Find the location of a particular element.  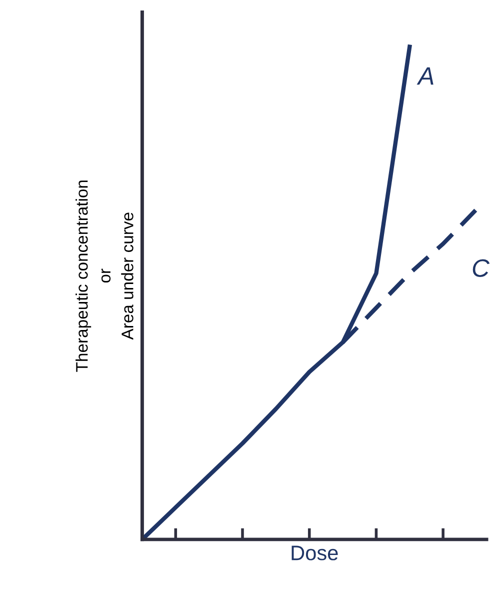

series-label: C is located at coordinates (481, 268).